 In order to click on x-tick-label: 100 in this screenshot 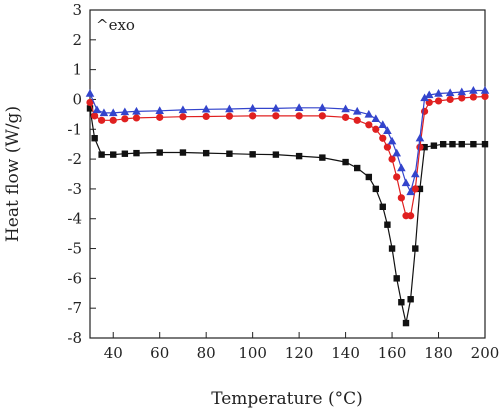, I will do `click(252, 353)`.